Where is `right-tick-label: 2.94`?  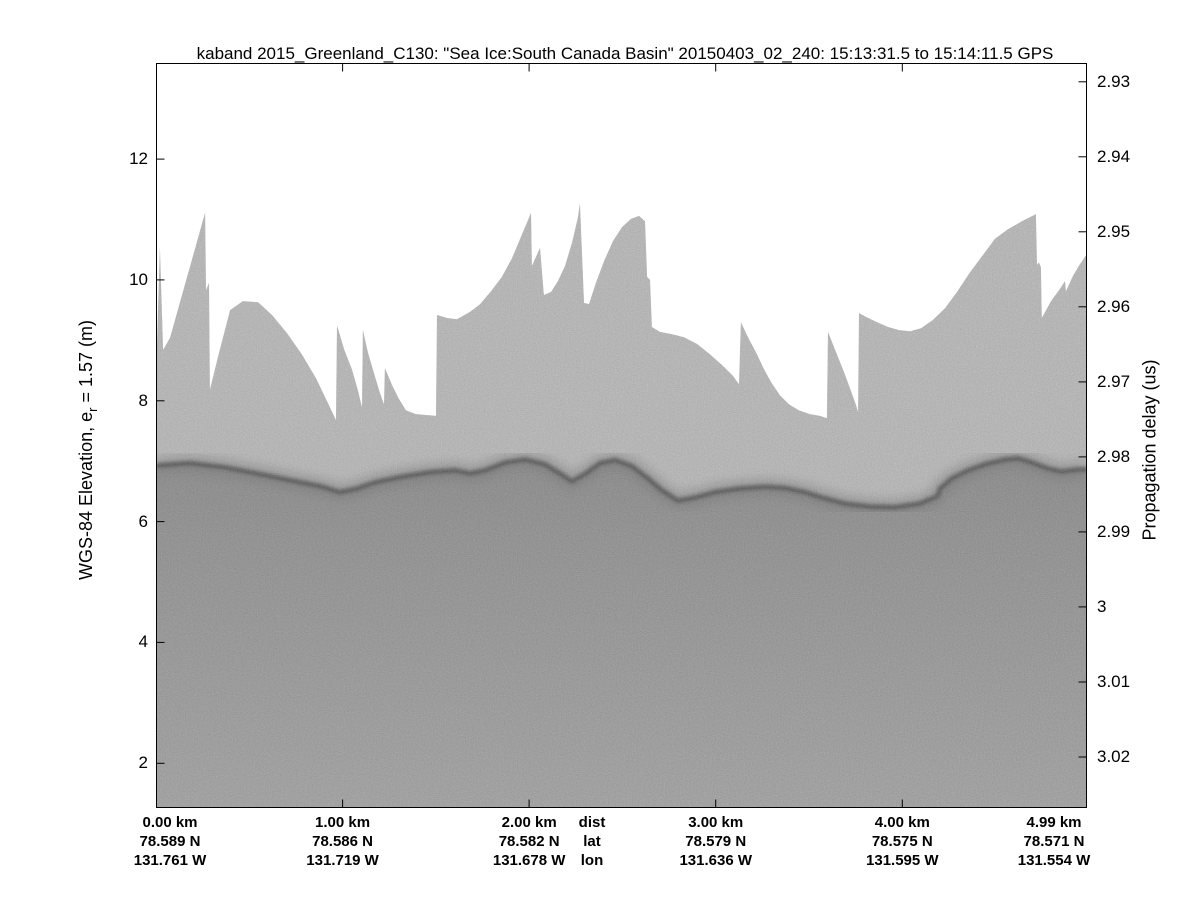 right-tick-label: 2.94 is located at coordinates (1114, 156).